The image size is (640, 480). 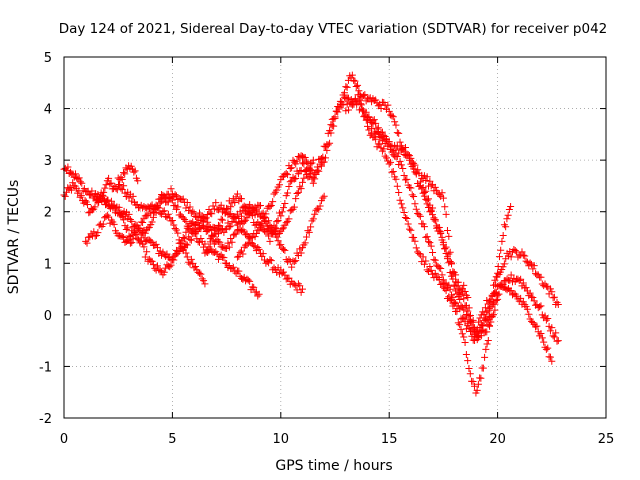 I want to click on y-tick-label: -1, so click(x=45, y=367).